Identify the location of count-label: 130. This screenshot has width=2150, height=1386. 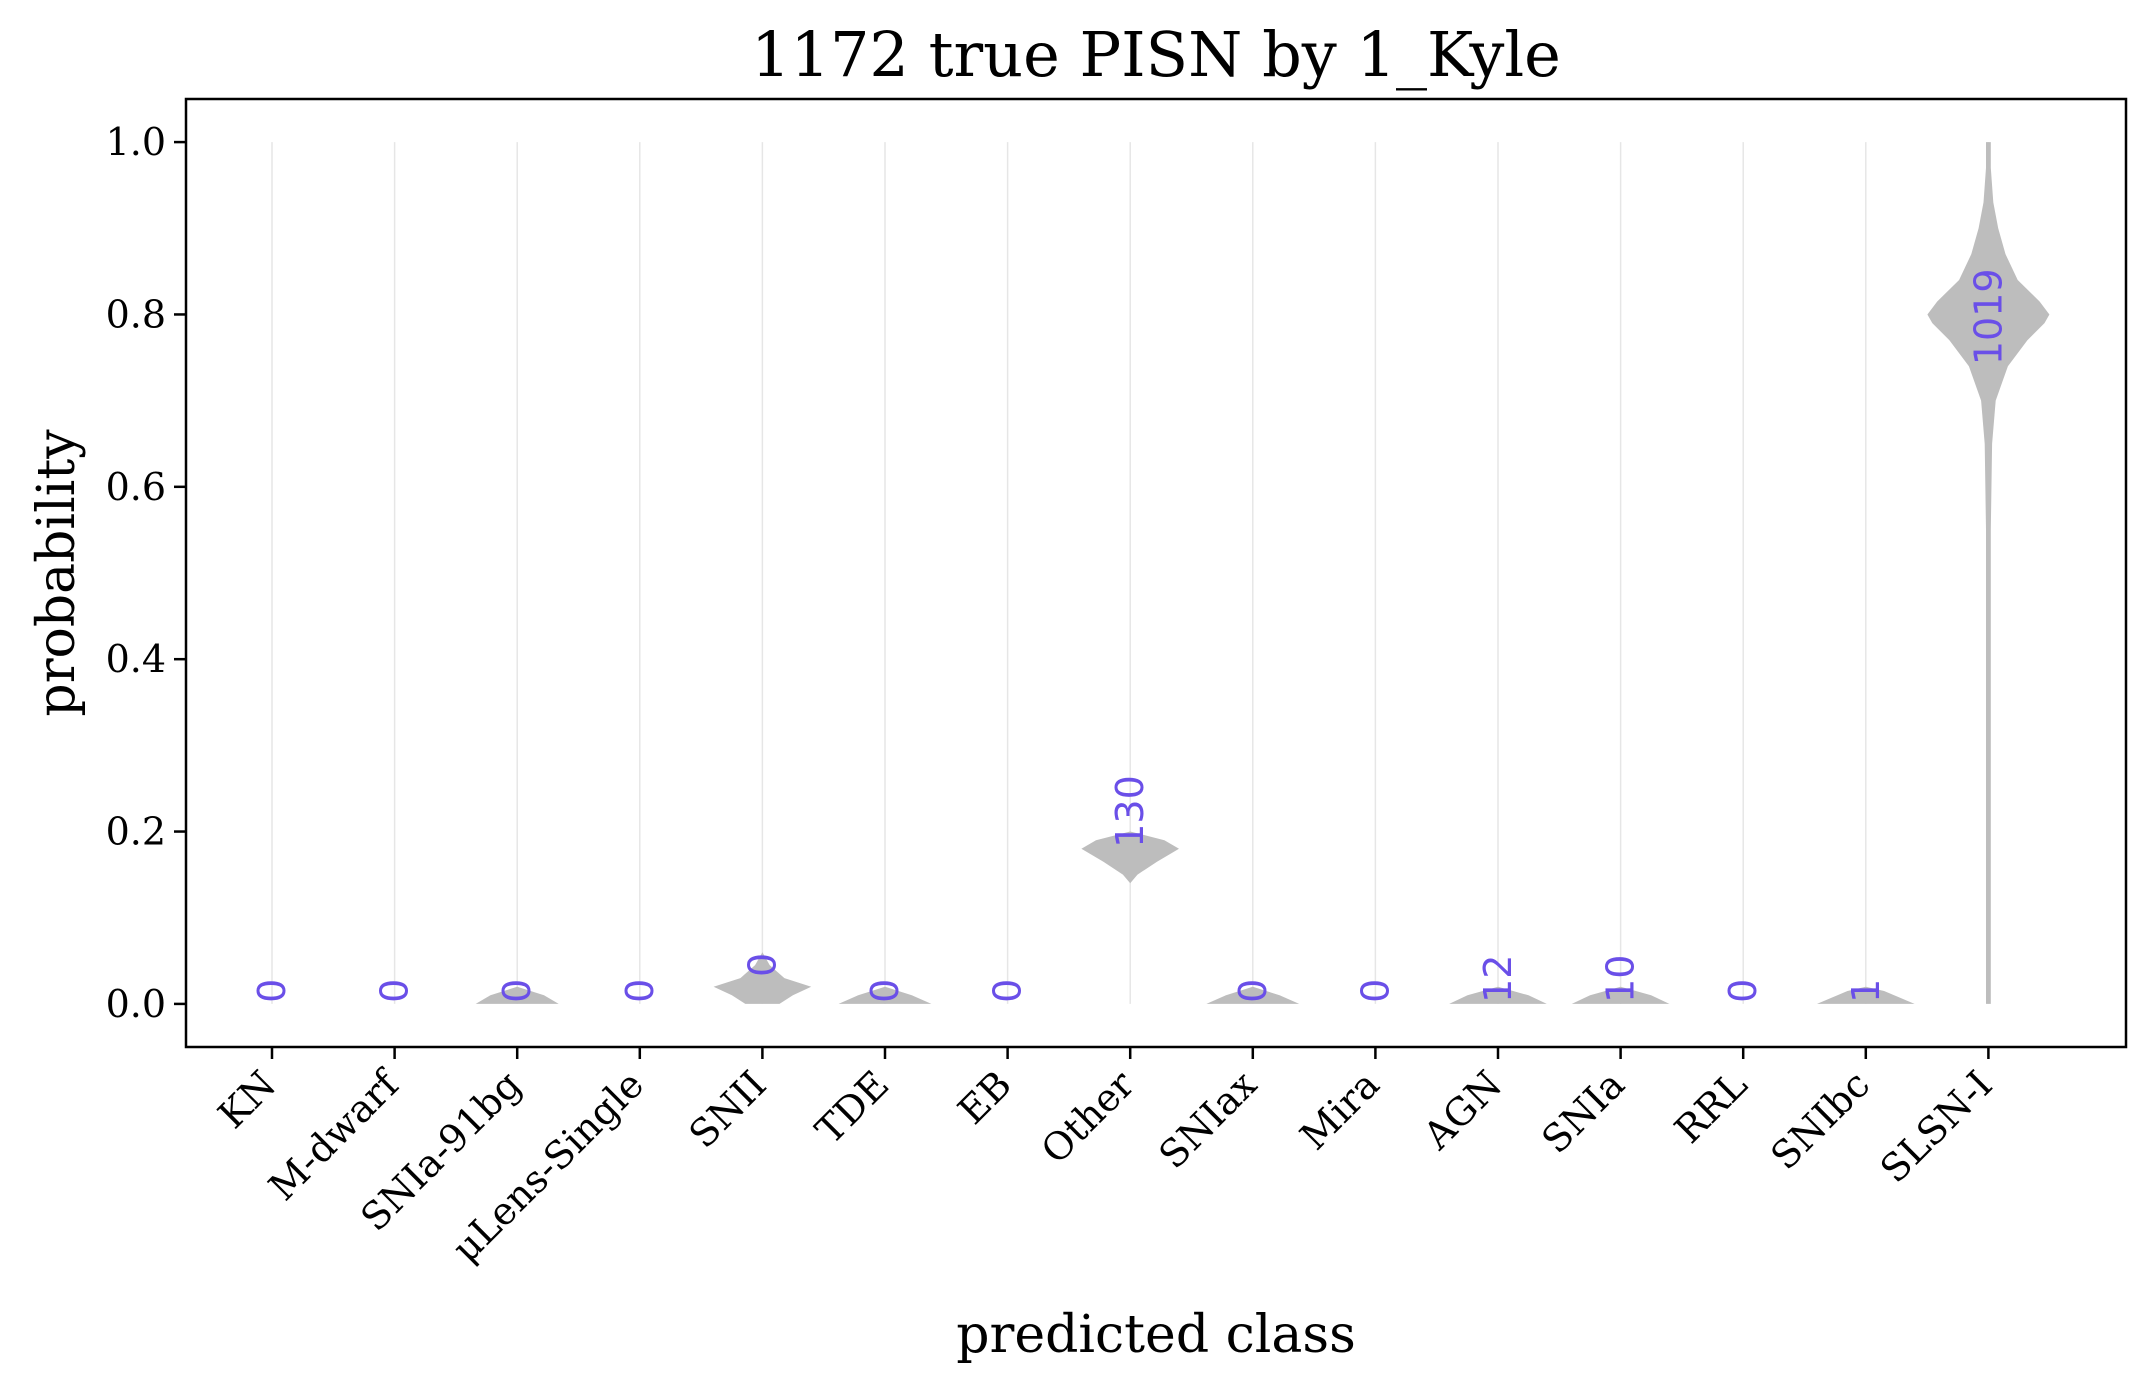
(1130, 811).